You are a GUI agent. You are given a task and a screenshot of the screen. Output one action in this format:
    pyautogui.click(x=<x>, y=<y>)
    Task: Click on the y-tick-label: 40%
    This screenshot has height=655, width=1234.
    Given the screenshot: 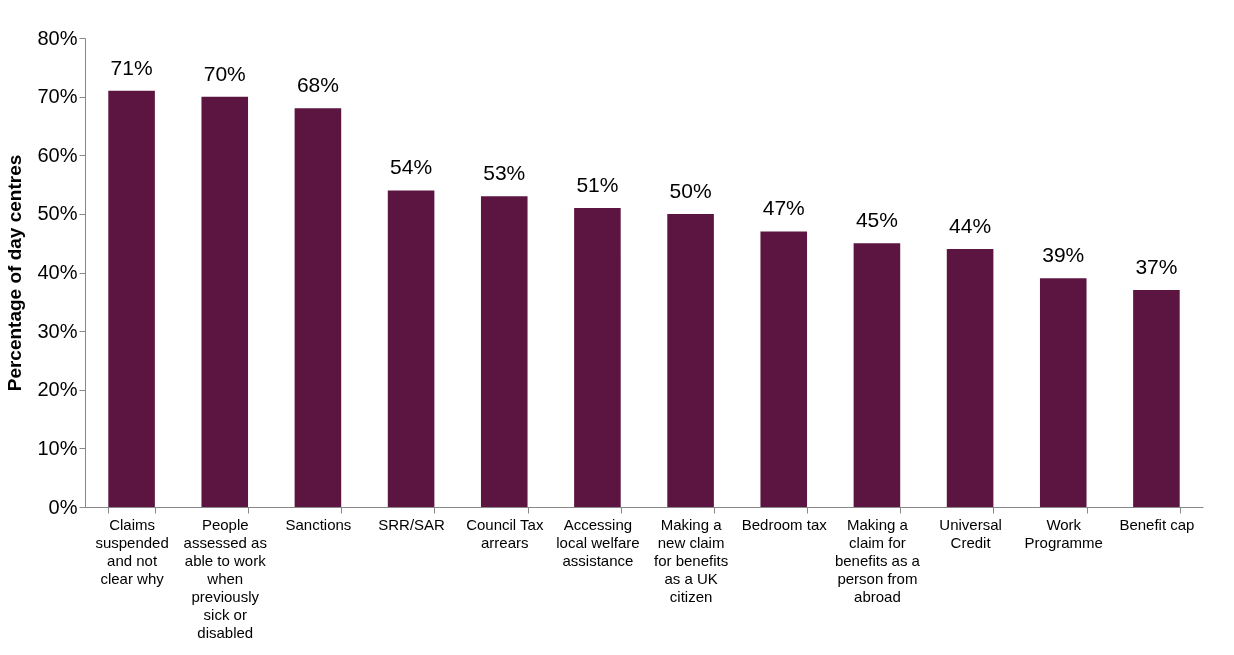 What is the action you would take?
    pyautogui.click(x=57, y=272)
    